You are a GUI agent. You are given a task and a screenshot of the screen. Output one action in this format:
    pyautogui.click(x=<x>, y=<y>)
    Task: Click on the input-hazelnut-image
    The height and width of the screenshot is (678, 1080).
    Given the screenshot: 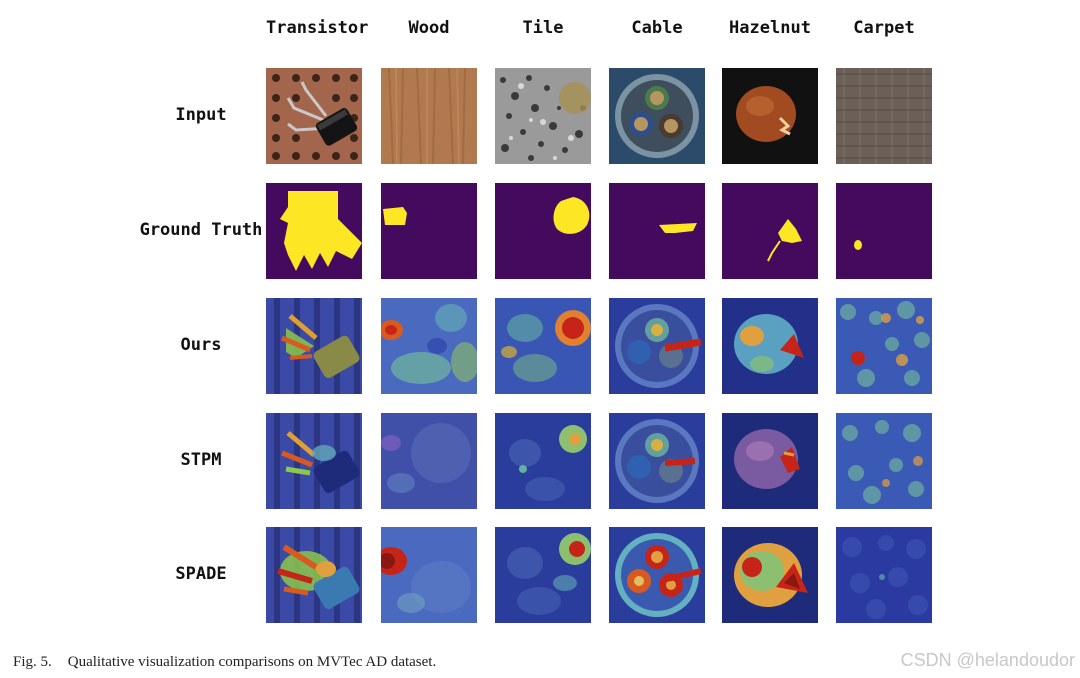 What is the action you would take?
    pyautogui.click(x=770, y=116)
    